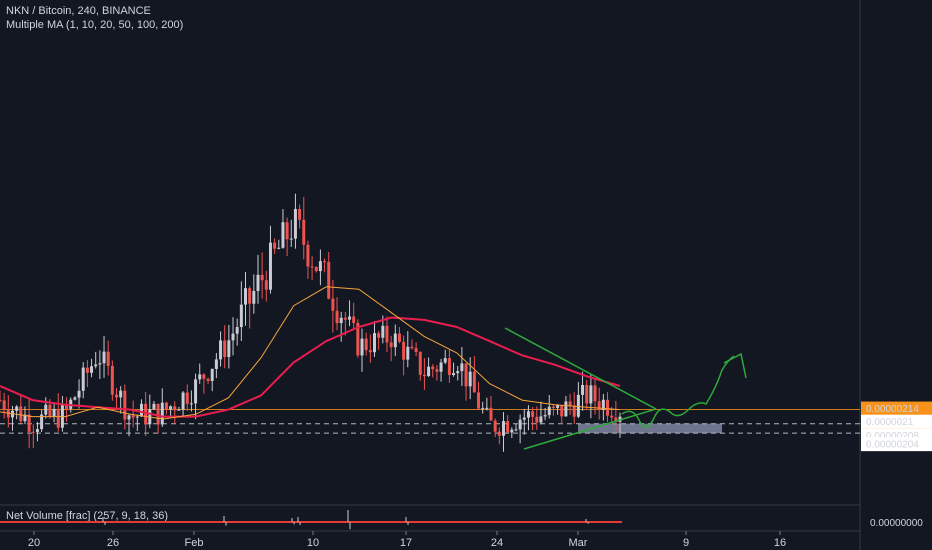 The image size is (932, 550). What do you see at coordinates (896, 408) in the screenshot?
I see `current-price-label-bg` at bounding box center [896, 408].